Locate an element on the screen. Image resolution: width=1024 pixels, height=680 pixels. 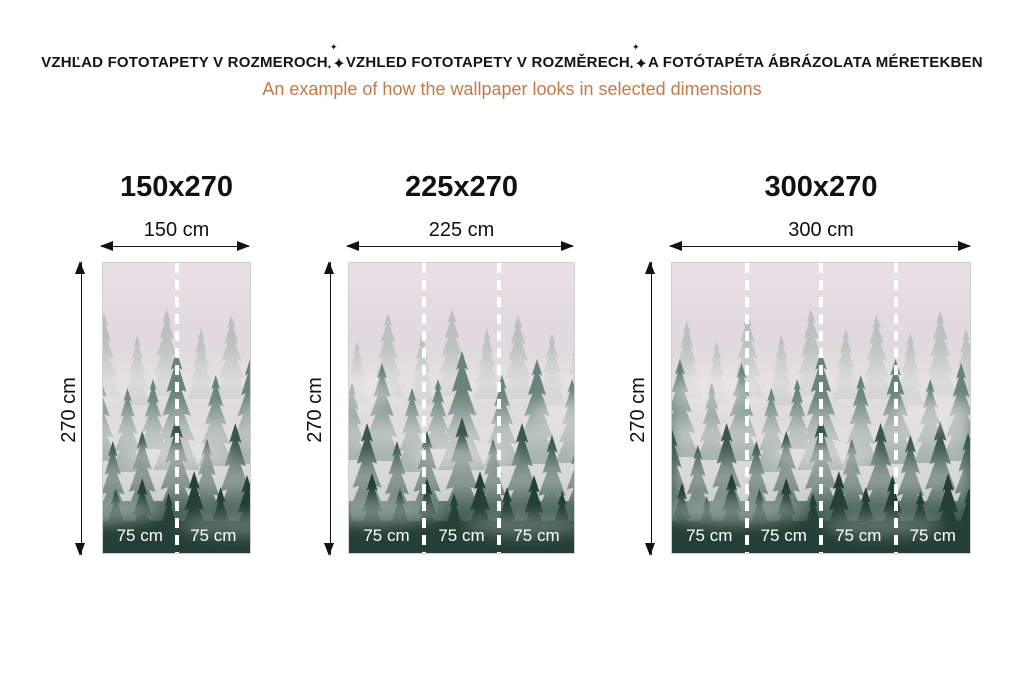
panel-overlay: 75 cm 75 cm 75 cm is located at coordinates (461, 408).